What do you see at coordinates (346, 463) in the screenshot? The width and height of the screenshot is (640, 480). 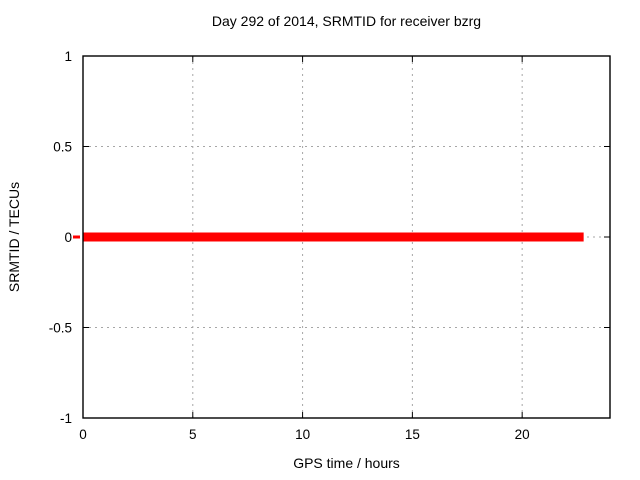 I see `x-axis-label: GPS time / hours` at bounding box center [346, 463].